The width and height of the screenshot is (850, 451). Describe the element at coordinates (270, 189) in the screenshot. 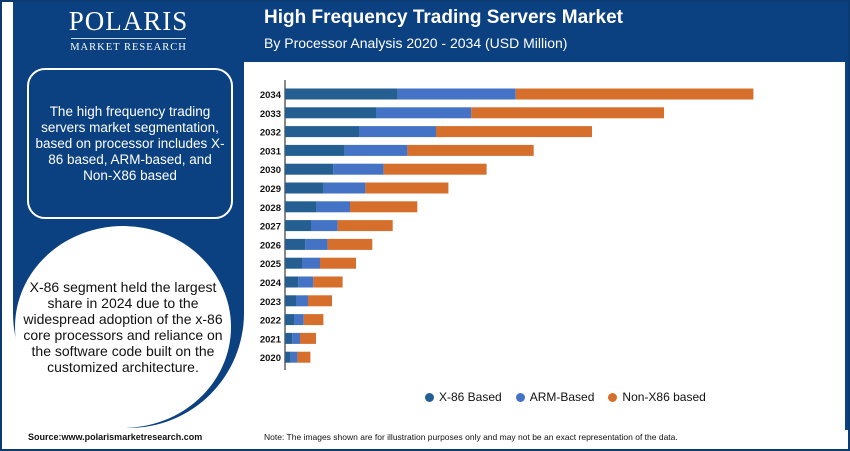

I see `y-tick-label: 2029` at that location.